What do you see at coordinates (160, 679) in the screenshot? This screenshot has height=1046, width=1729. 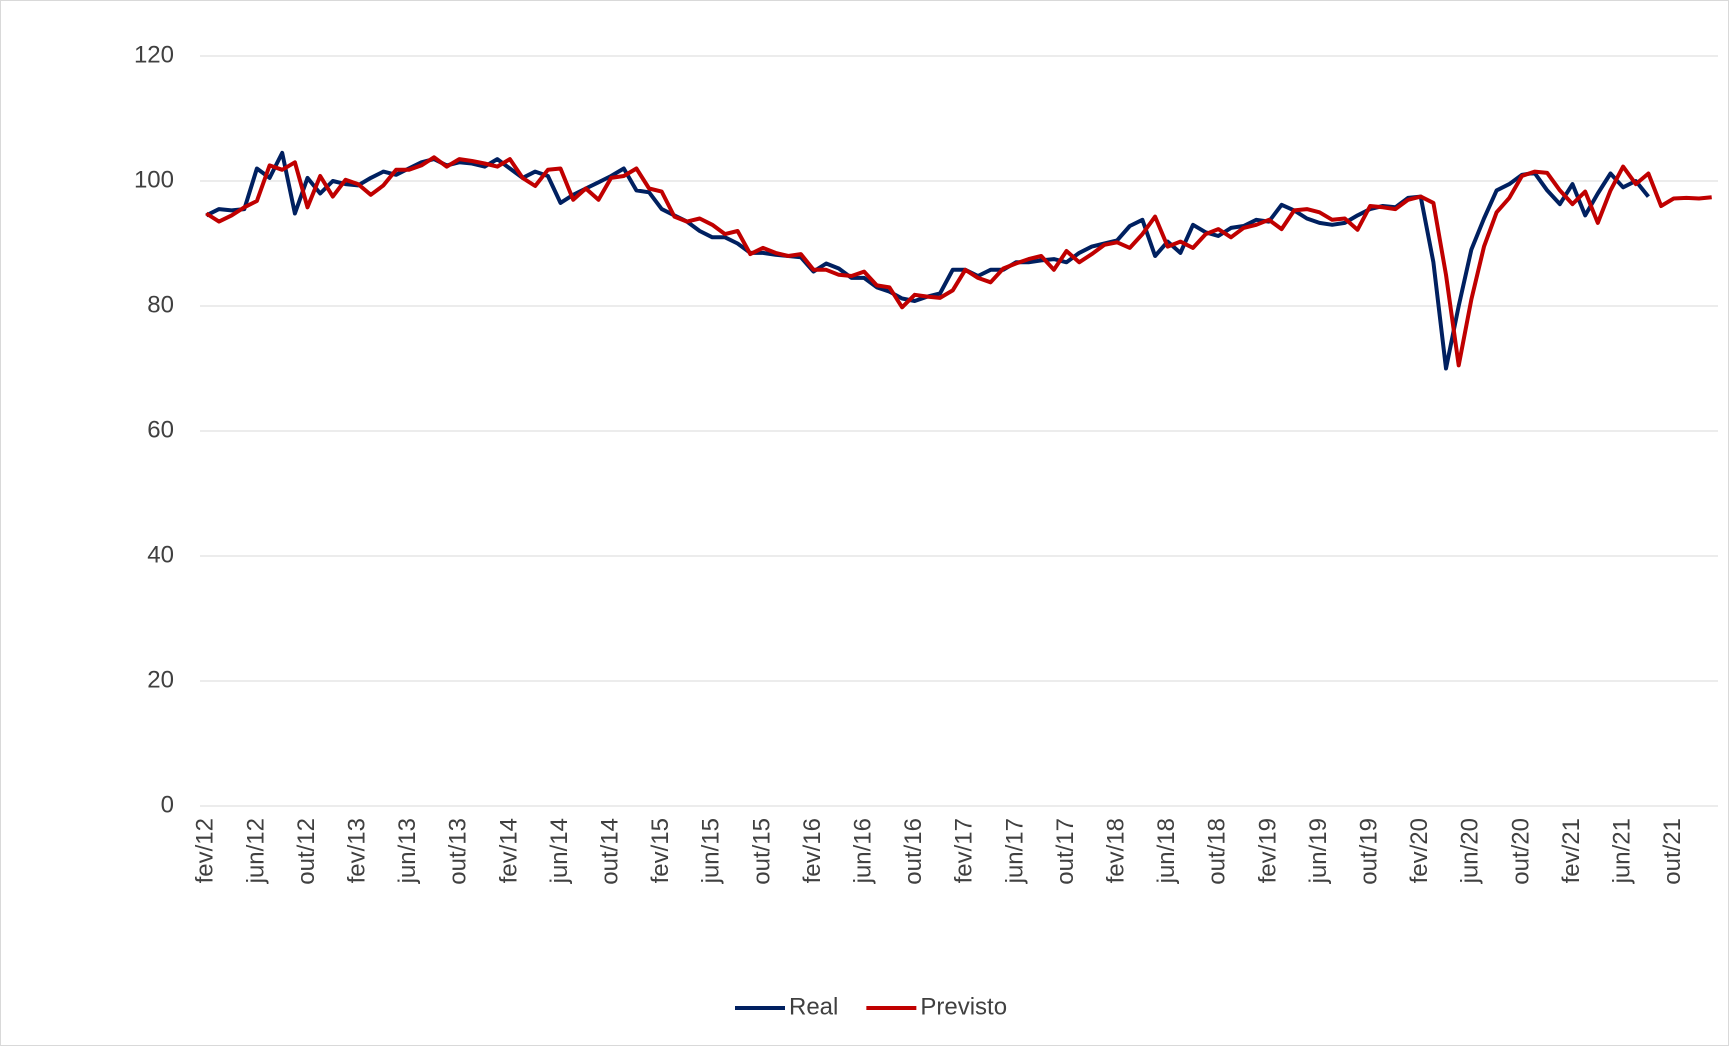 I see `y-tick-label: 20` at bounding box center [160, 679].